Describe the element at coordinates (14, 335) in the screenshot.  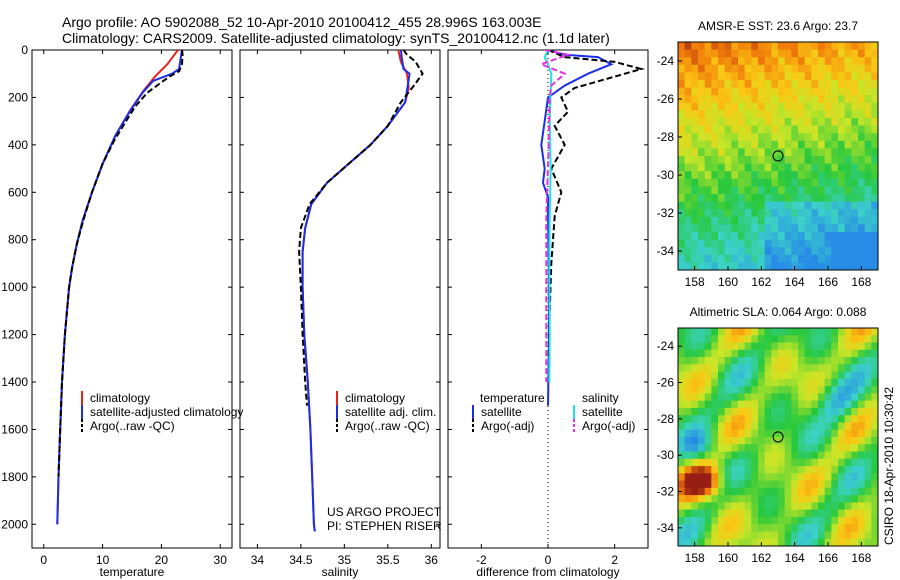
I see `y-tick-label: 1200` at that location.